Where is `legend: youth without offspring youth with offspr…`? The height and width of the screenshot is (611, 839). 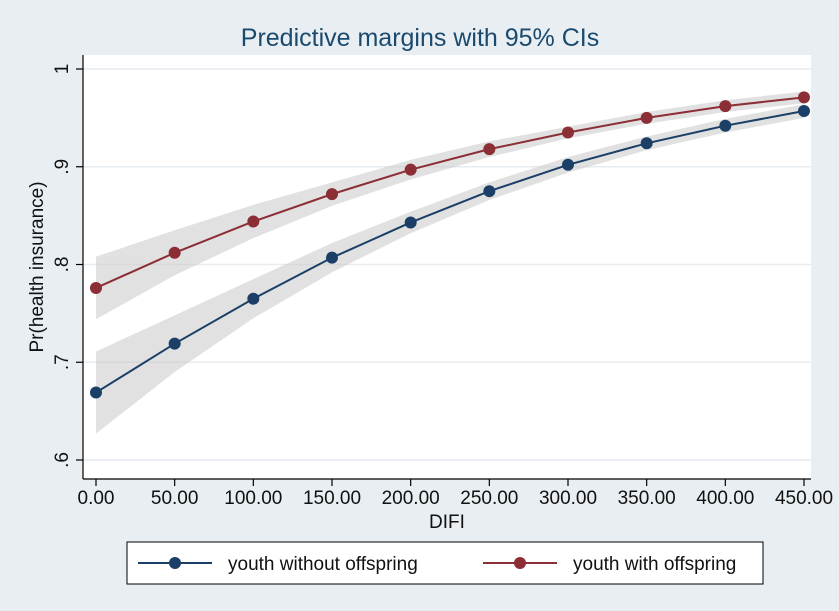 legend: youth without offspring youth with offspr… is located at coordinates (437, 564).